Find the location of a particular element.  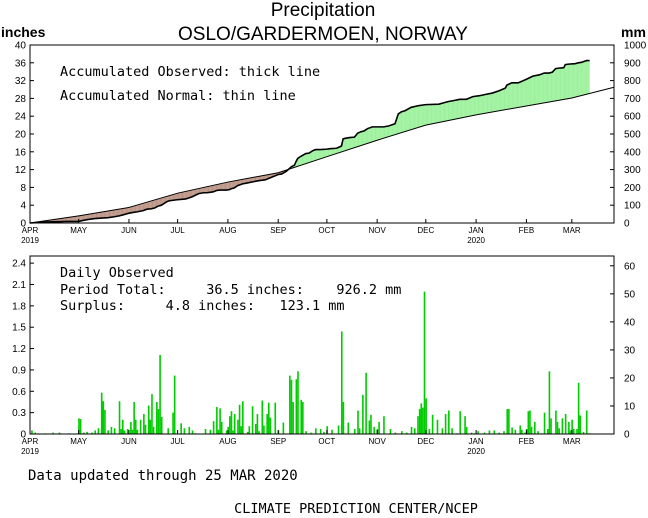

y2-tick-label: 700 is located at coordinates (632, 99).